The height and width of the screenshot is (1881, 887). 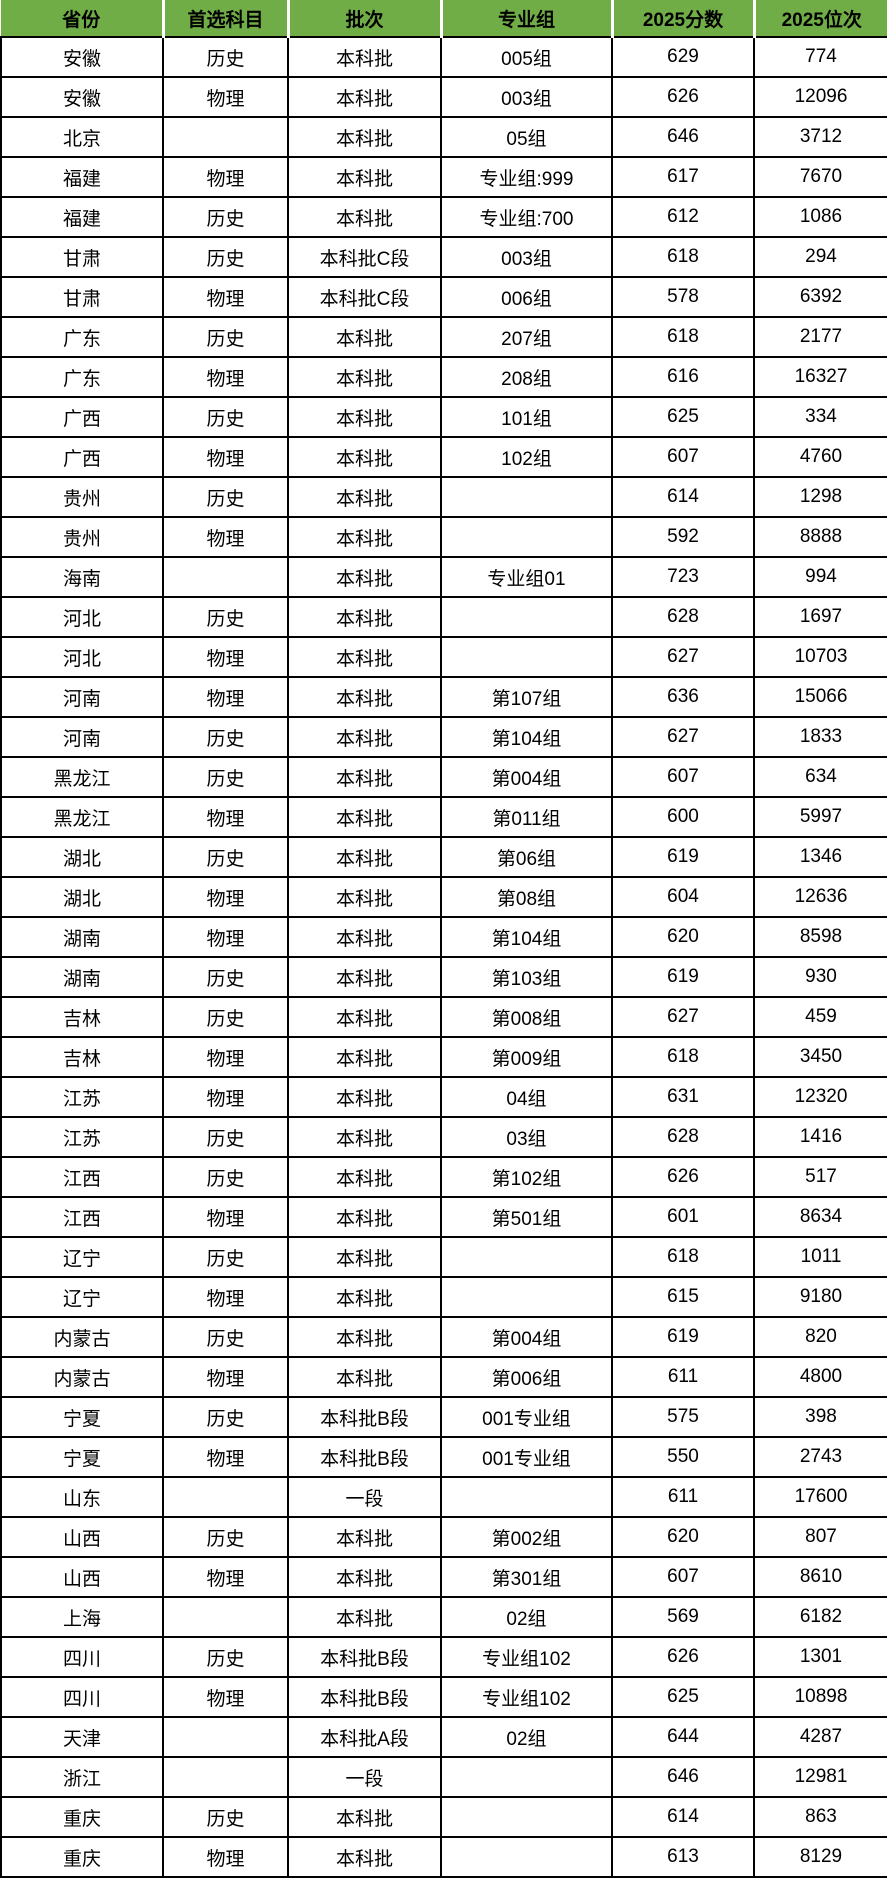 I want to click on table-cell-group: 第006组, so click(x=526, y=1377).